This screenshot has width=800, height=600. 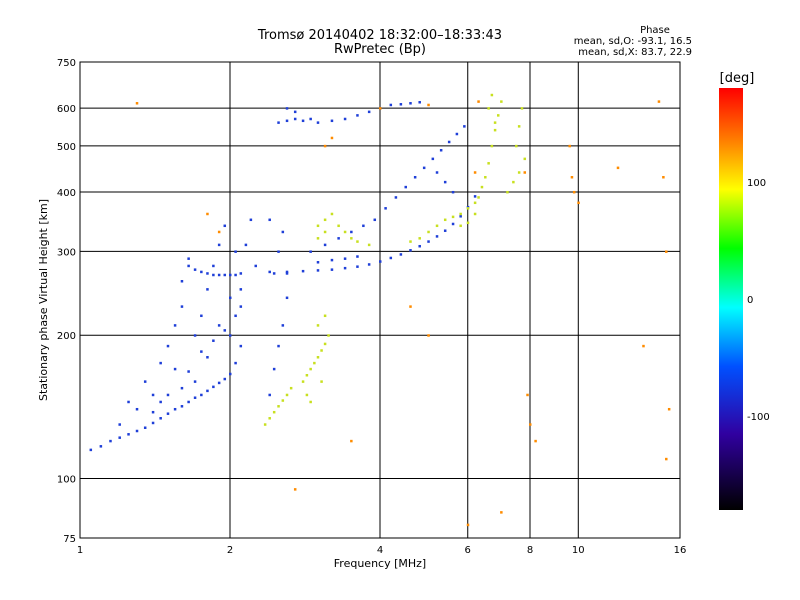 What do you see at coordinates (66, 109) in the screenshot?
I see `y-tick-label: 600` at bounding box center [66, 109].